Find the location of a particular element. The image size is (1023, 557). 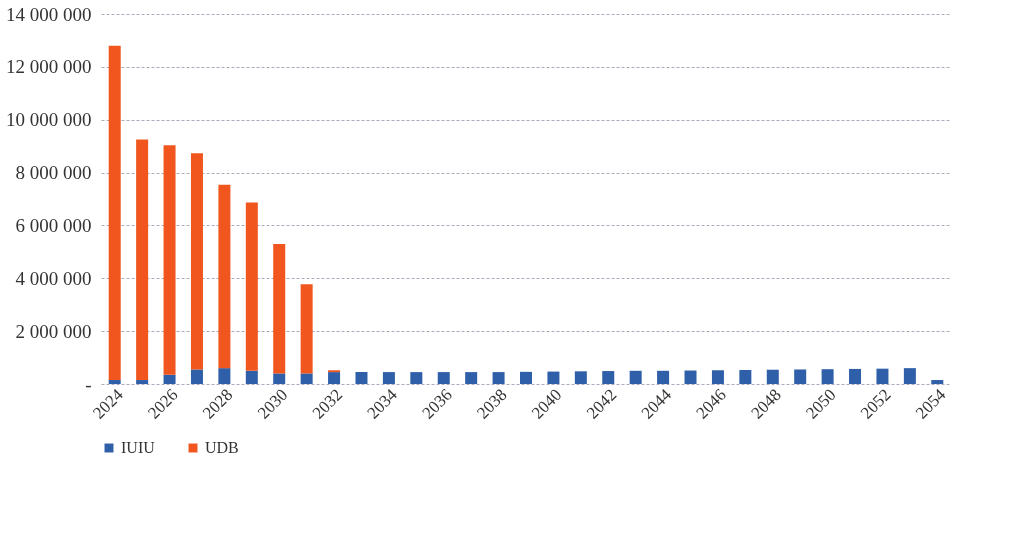

legend-label: UDB is located at coordinates (222, 447).